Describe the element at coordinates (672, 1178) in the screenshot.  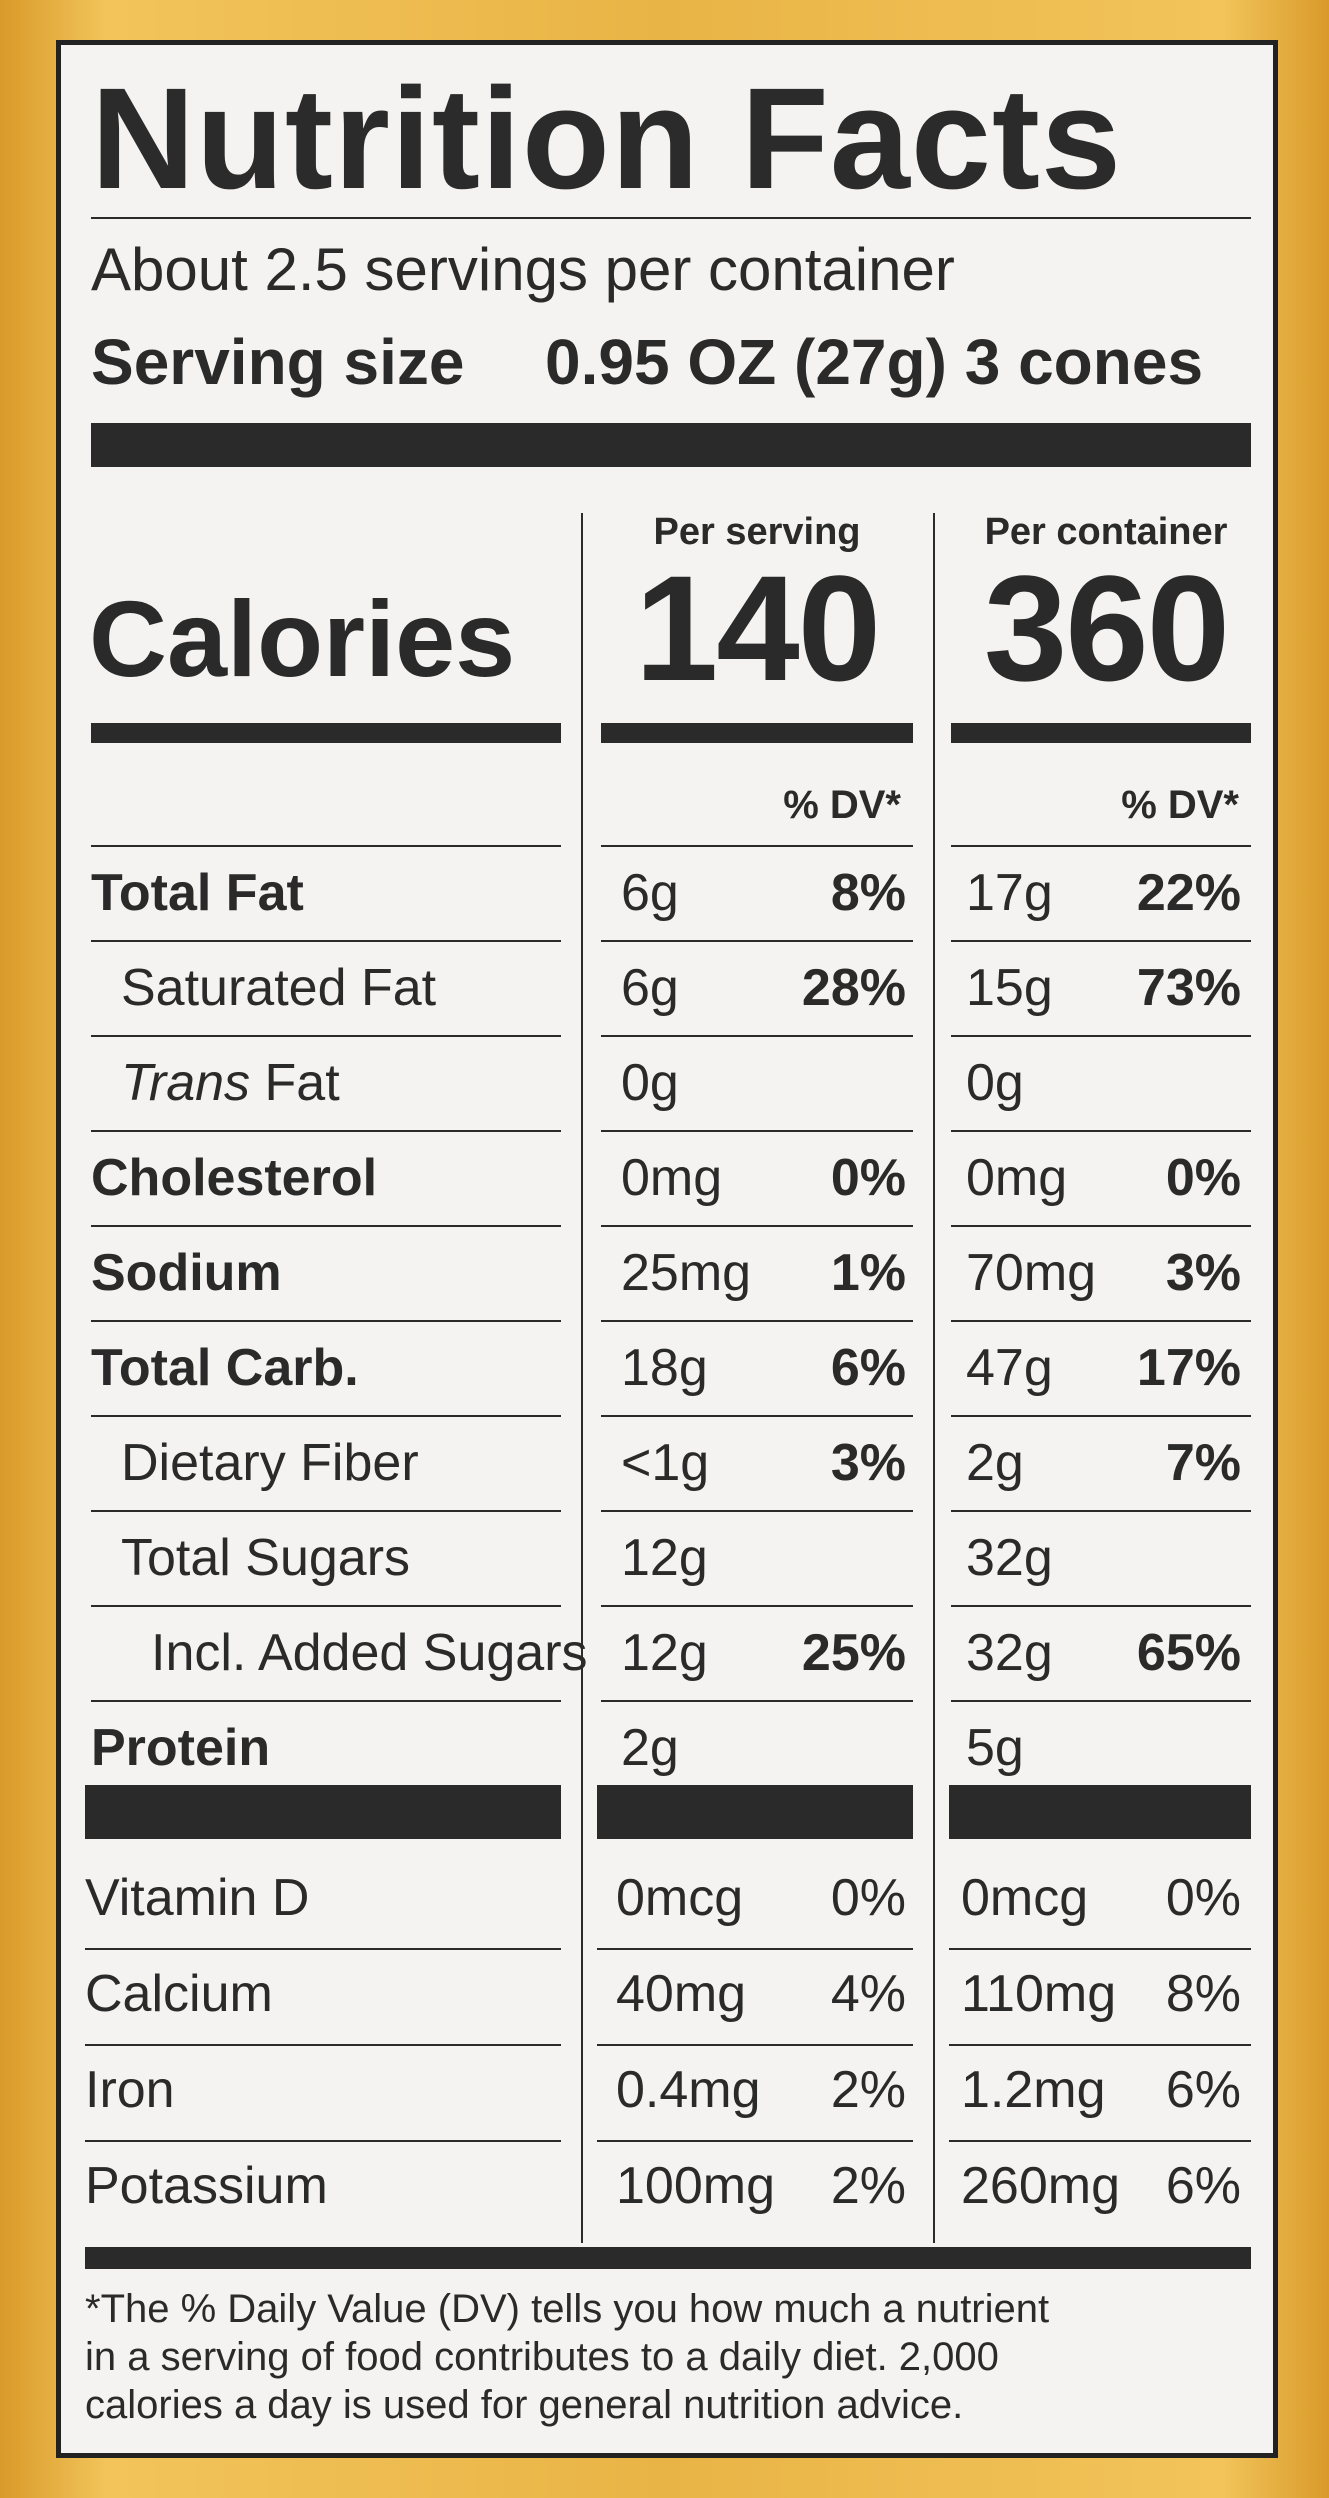
I see `serving-amount: 0mg` at that location.